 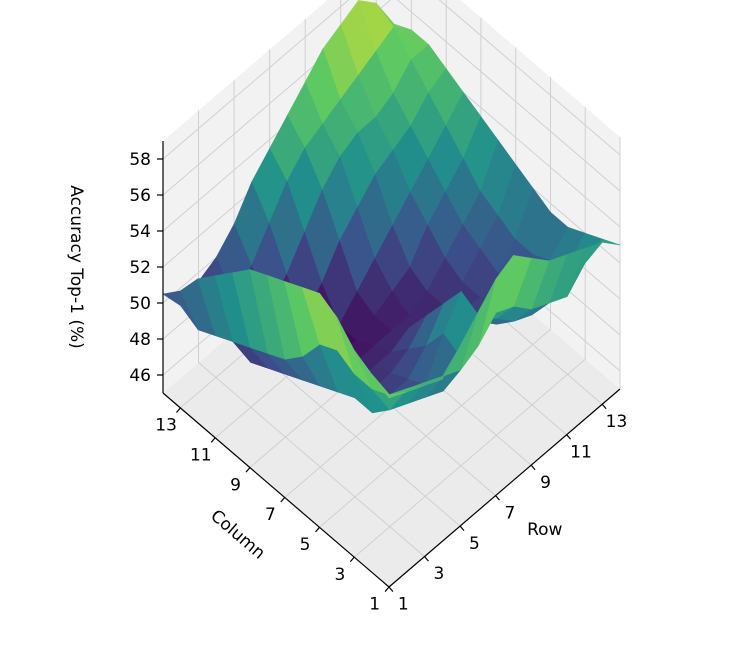 What do you see at coordinates (389, 386) in the screenshot?
I see `surface-patch` at bounding box center [389, 386].